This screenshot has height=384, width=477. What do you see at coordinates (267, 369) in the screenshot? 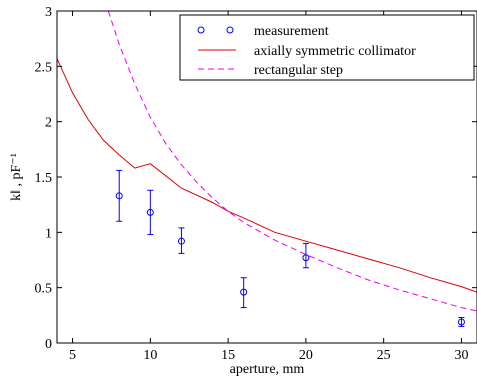
I see `x-axis-label: aperture, mm` at bounding box center [267, 369].